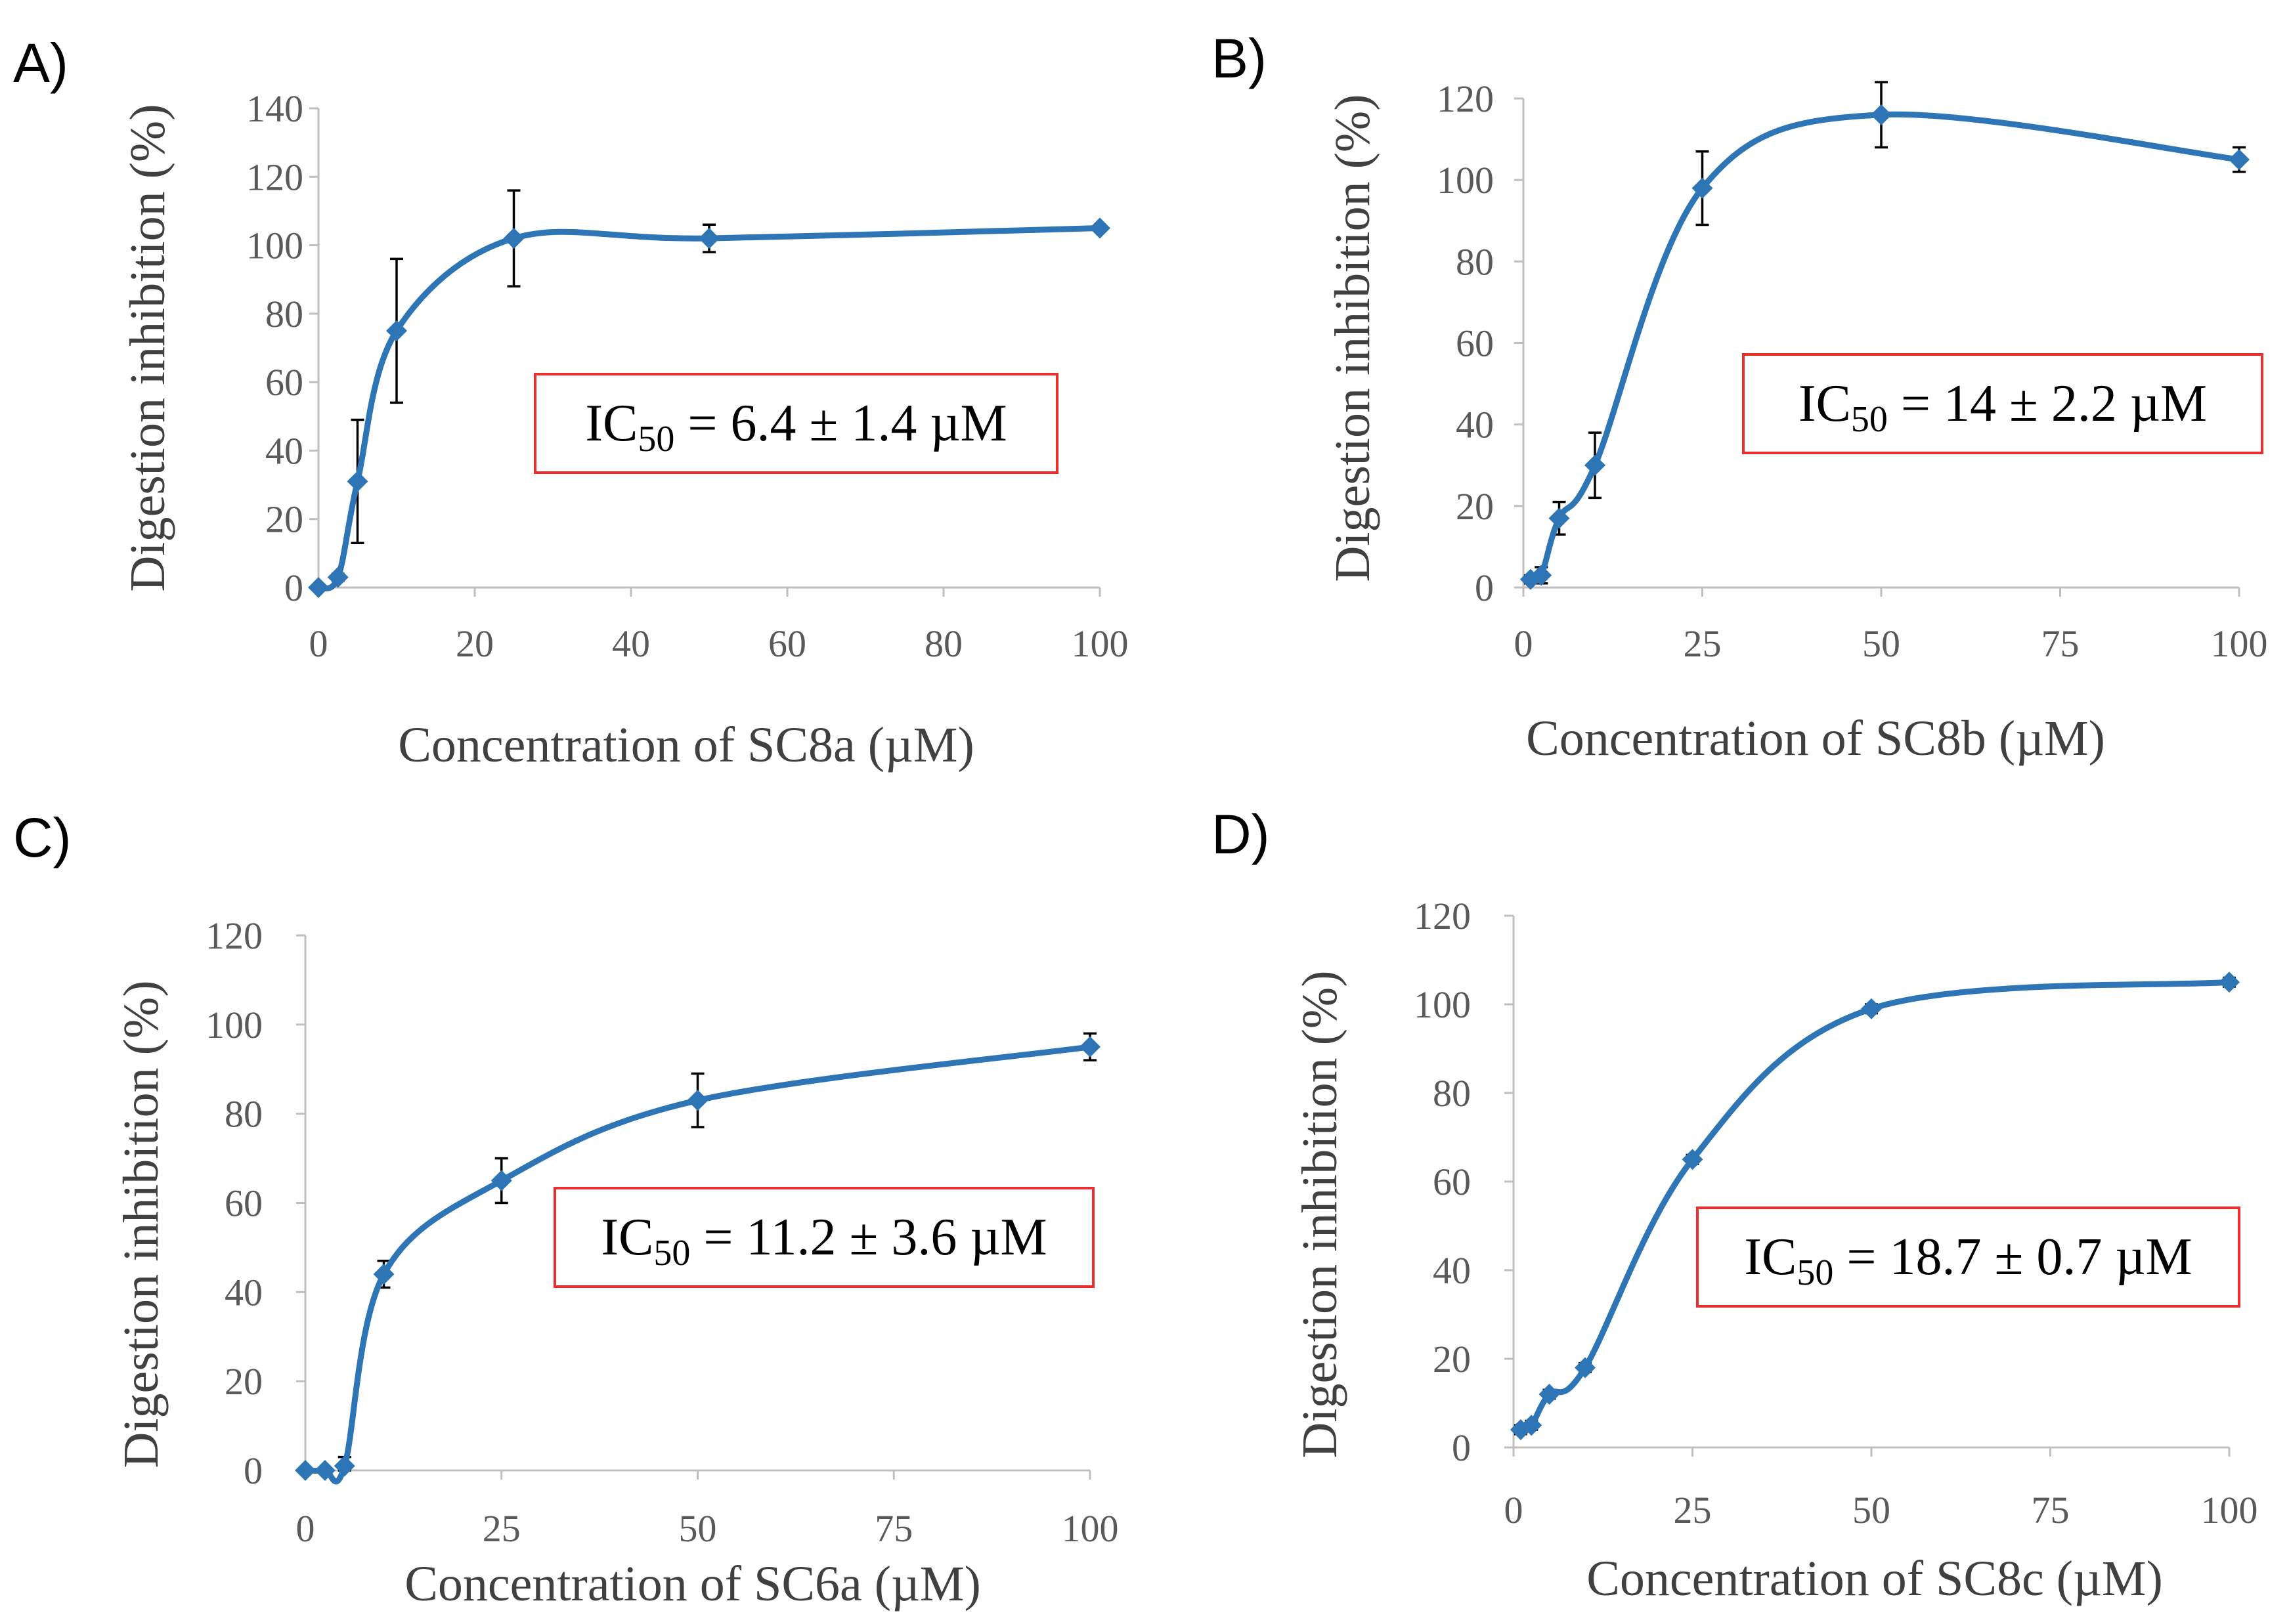 This screenshot has width=2289, height=1624. What do you see at coordinates (692, 1584) in the screenshot?
I see `x-axis-title: Concentration of SC6a (µM)` at bounding box center [692, 1584].